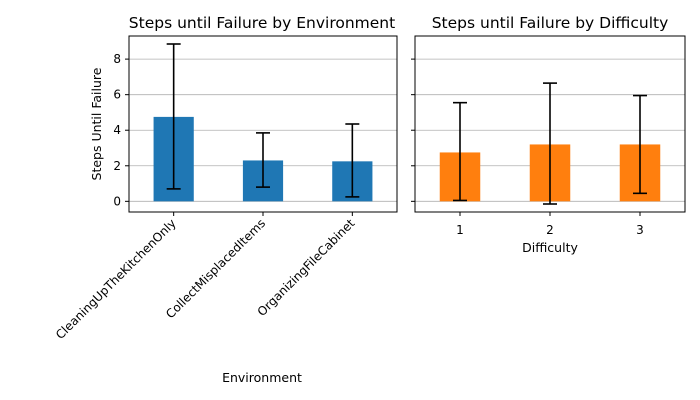 The height and width of the screenshot is (400, 700). Describe the element at coordinates (262, 23) in the screenshot. I see `environment-chart-title: Steps until Failure by Environment` at that location.